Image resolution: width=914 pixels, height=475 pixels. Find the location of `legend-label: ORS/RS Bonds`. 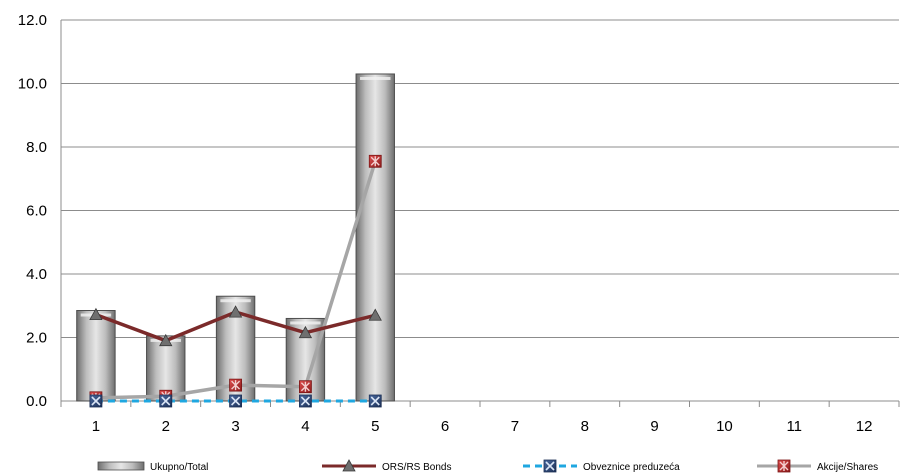

legend-label: ORS/RS Bonds is located at coordinates (416, 467).